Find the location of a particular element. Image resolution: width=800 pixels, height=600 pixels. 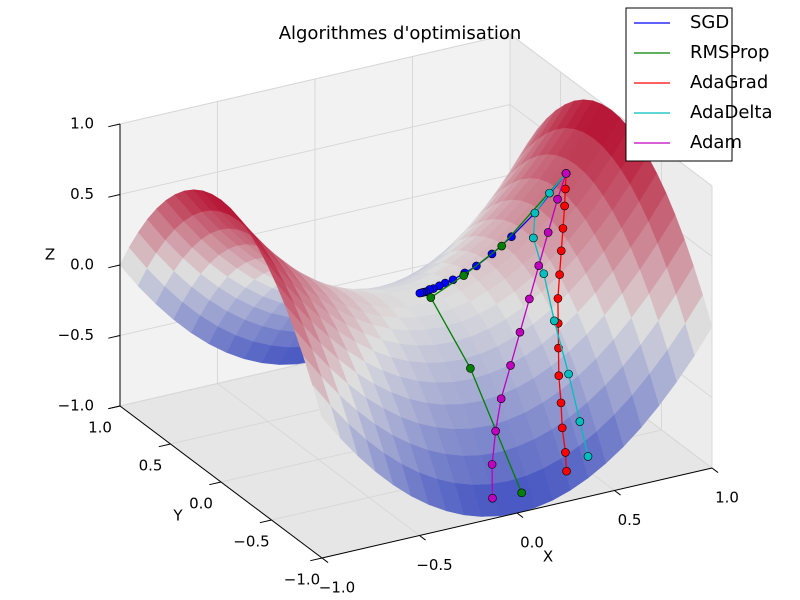

y-tick-label: −0.5 is located at coordinates (251, 542).